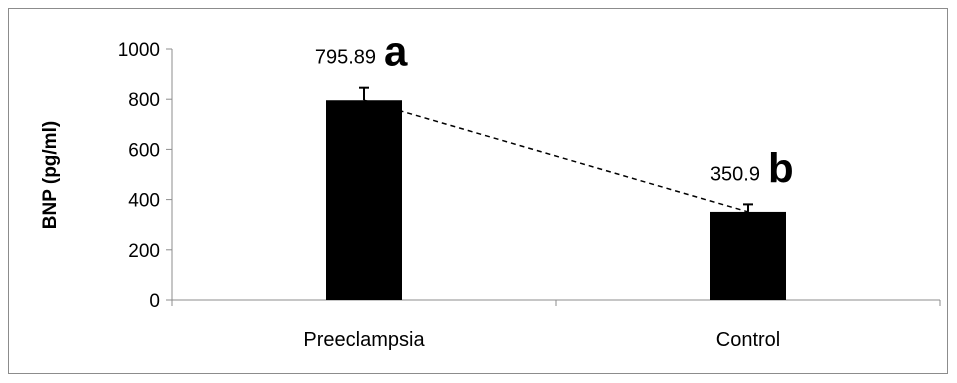 This screenshot has height=383, width=957. I want to click on y-tick-label: 200, so click(144, 251).